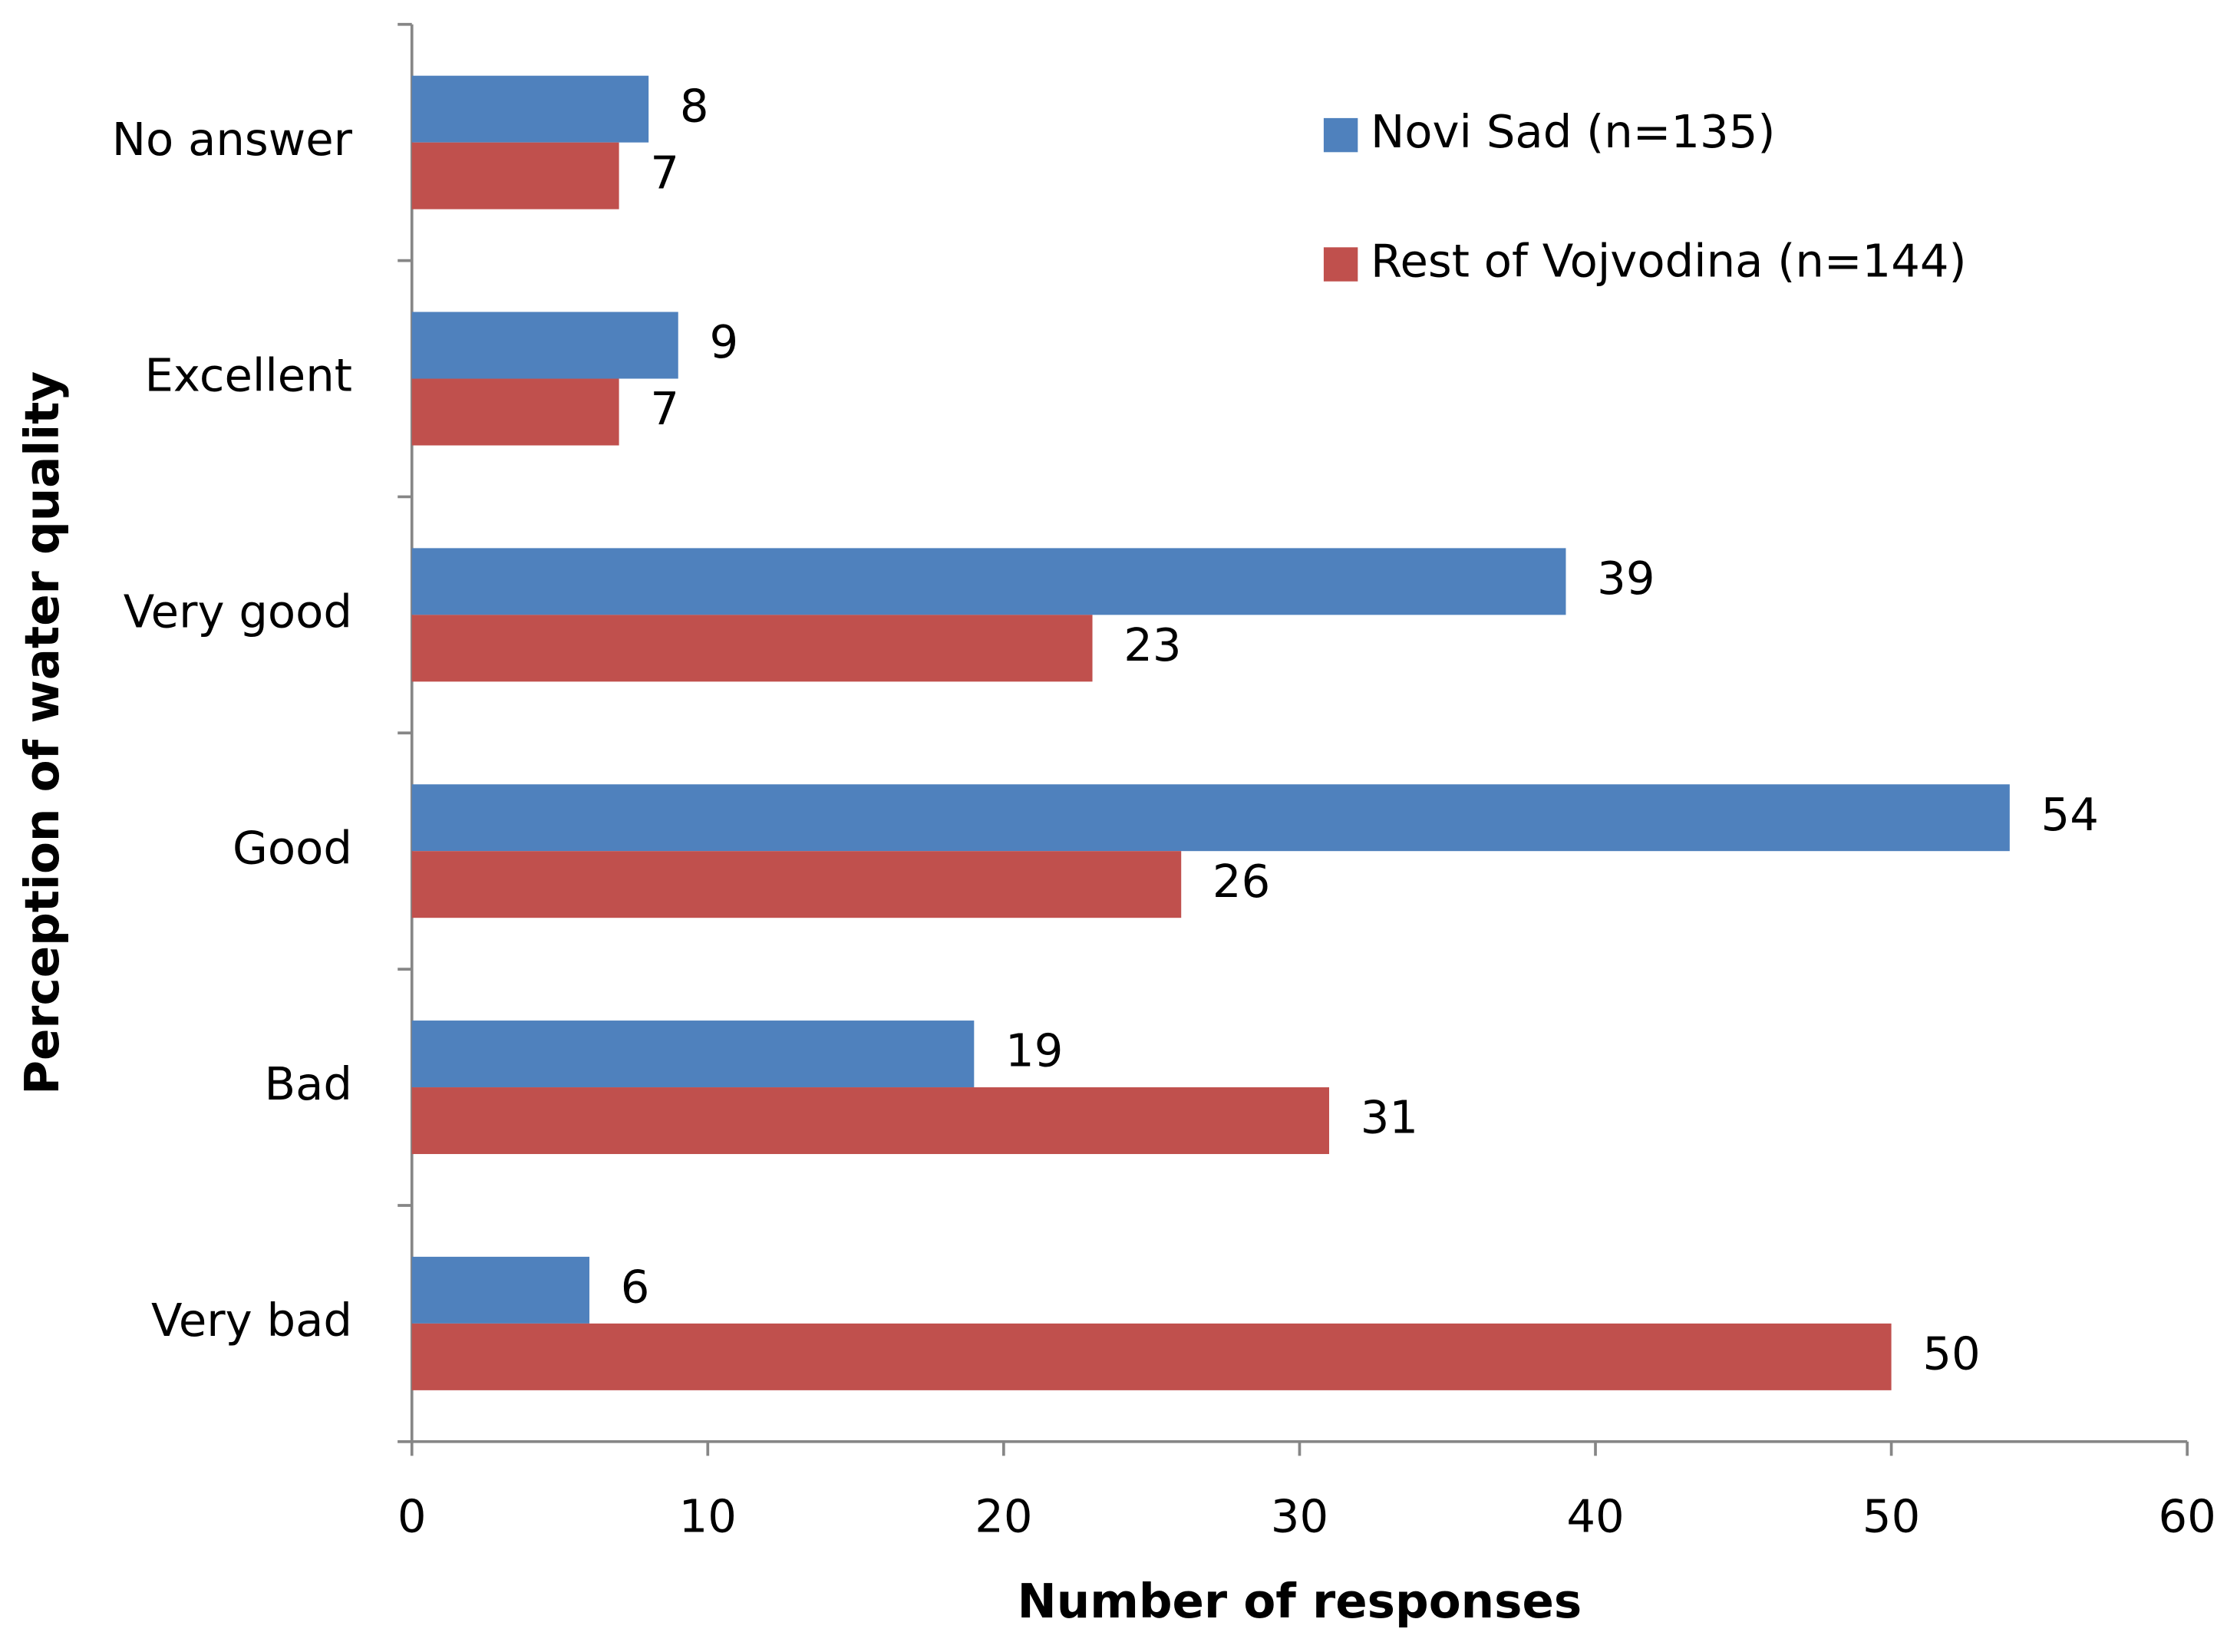  What do you see at coordinates (2186, 1516) in the screenshot?
I see `x-tick-label: 60` at bounding box center [2186, 1516].